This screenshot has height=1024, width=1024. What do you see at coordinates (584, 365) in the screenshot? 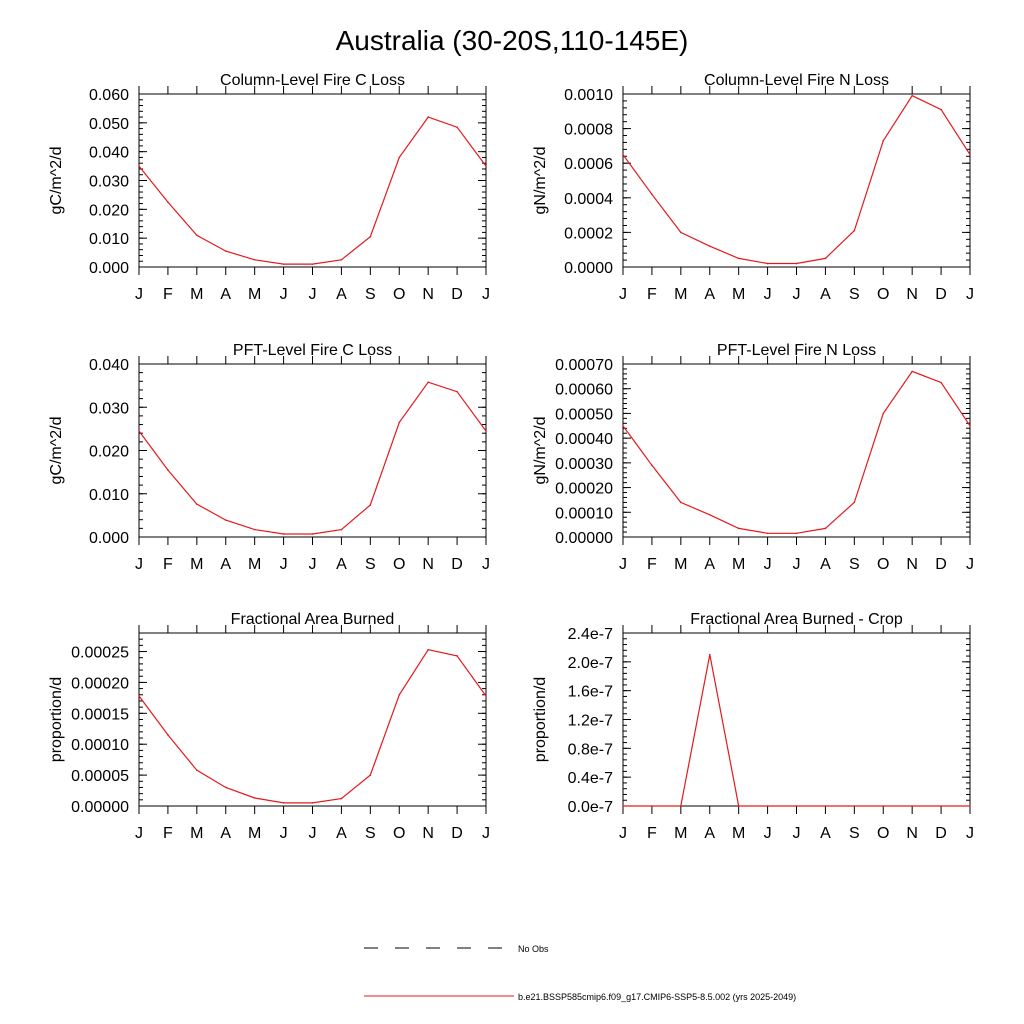
I see `y-tick-label: 0.00070` at bounding box center [584, 365].